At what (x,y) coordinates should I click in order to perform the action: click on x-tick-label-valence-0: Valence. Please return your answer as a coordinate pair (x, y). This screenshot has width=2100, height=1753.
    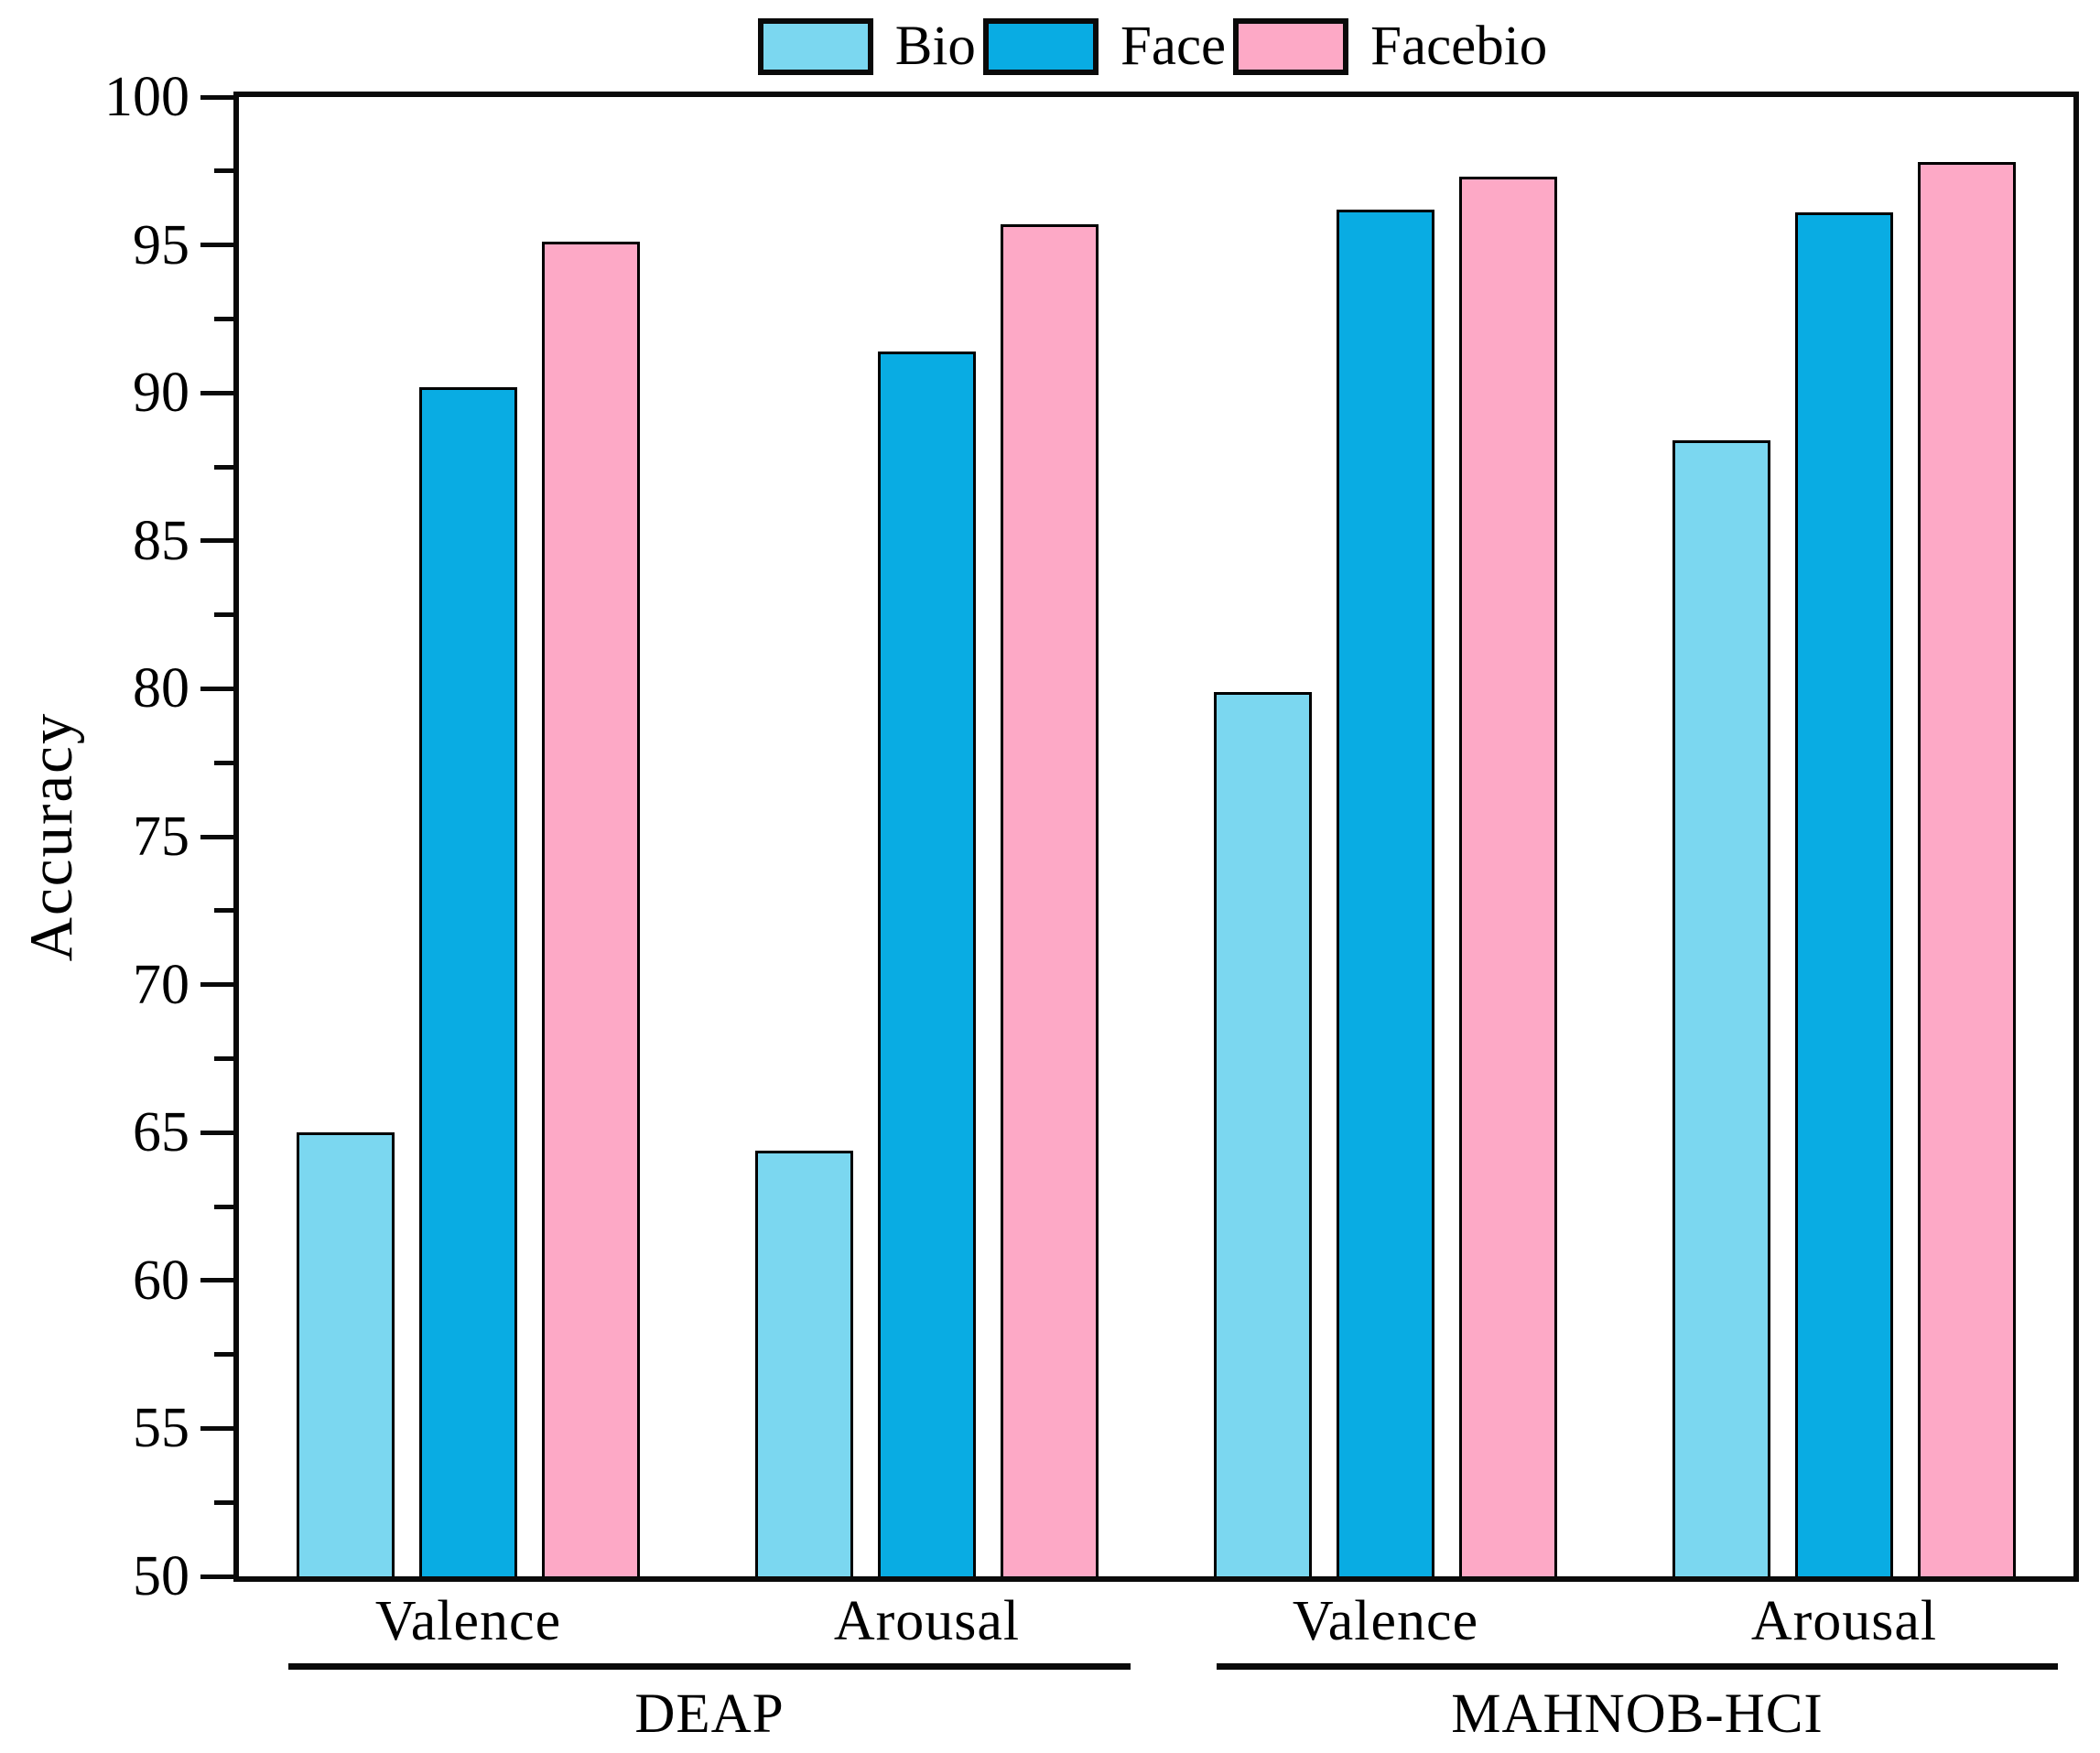
    Looking at the image, I should click on (468, 1621).